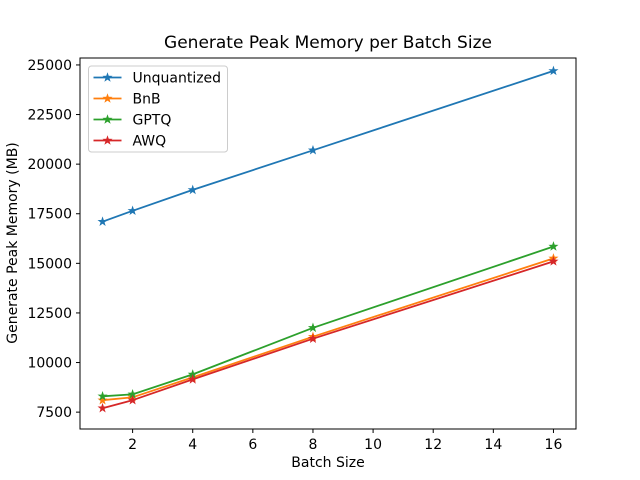 This screenshot has height=480, width=640. I want to click on x-axis-label: Batch Size, so click(327, 463).